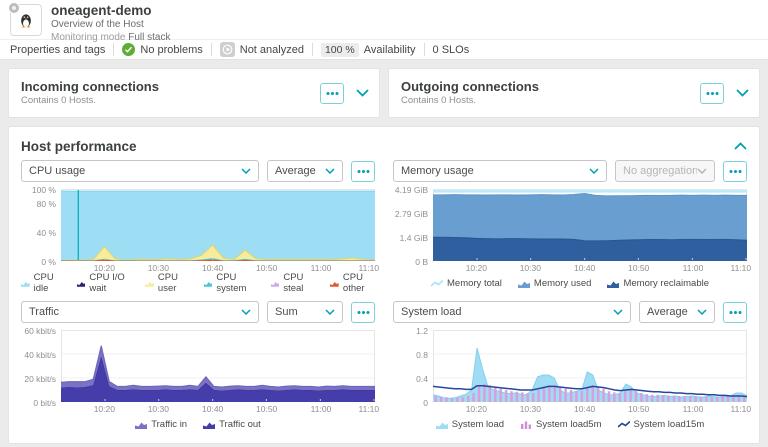 This screenshot has height=447, width=768. I want to click on cpu-usage-chart, so click(218, 225).